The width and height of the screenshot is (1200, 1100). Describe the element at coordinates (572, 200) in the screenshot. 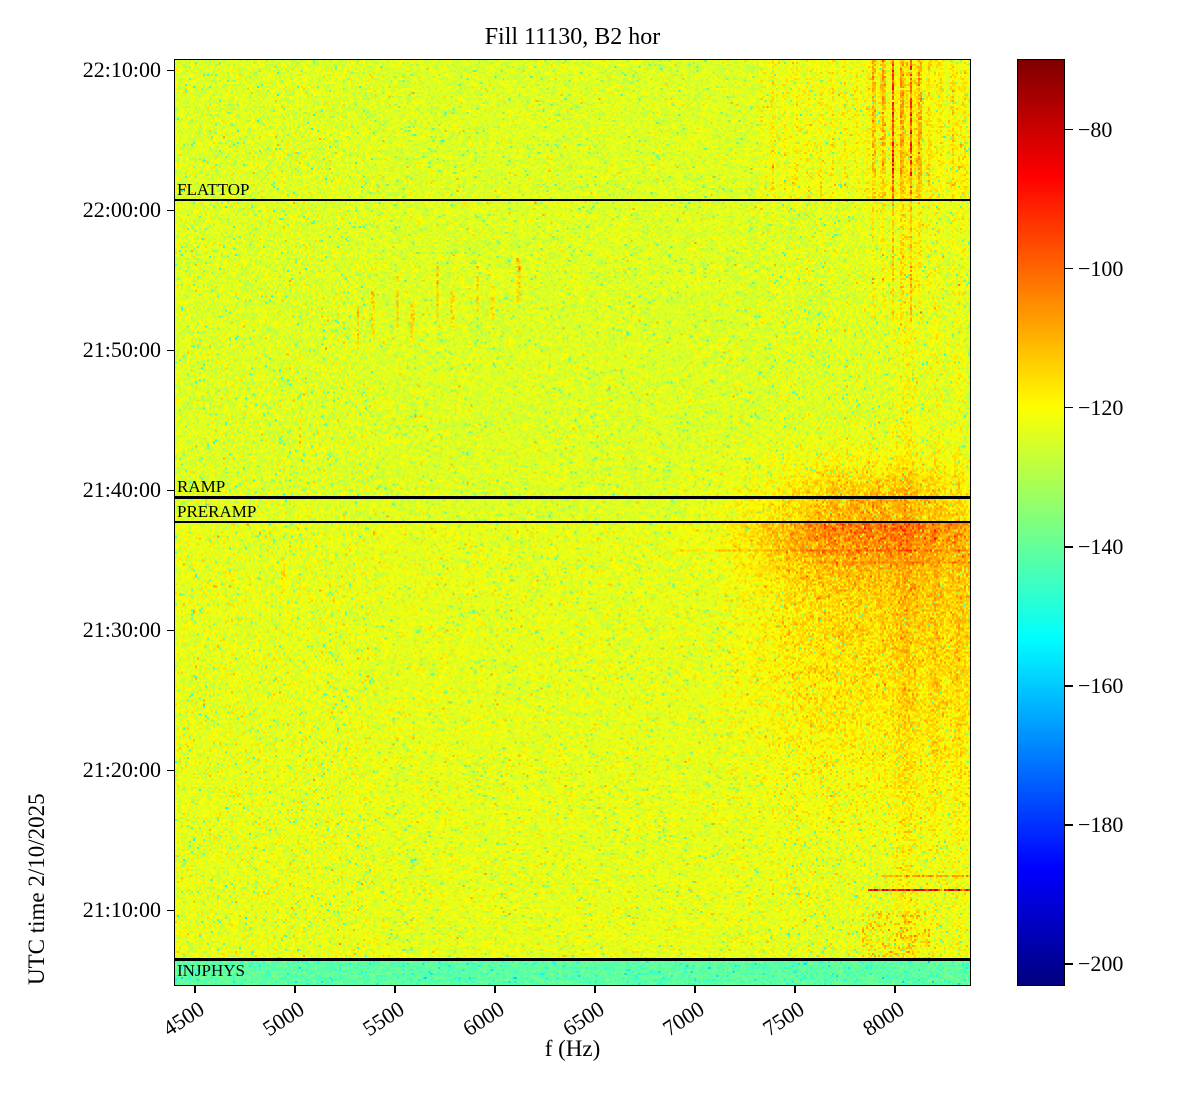

I see `beam-mode-line-flattop` at that location.